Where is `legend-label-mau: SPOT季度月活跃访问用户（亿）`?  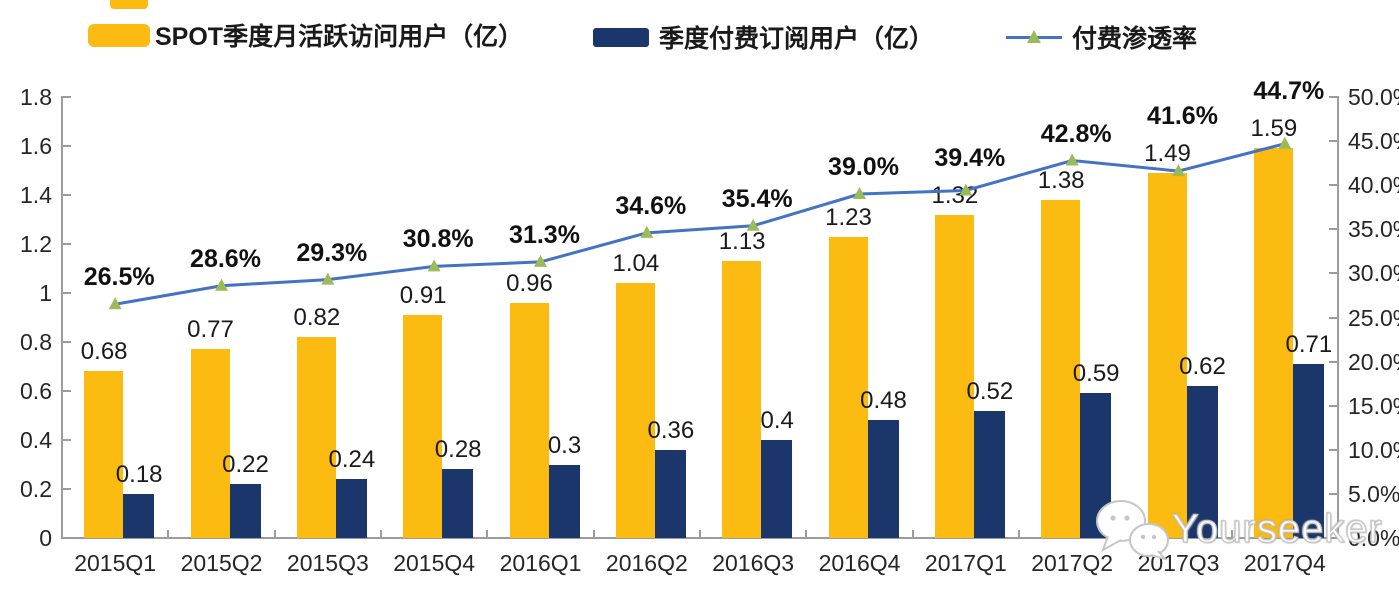
legend-label-mau: SPOT季度月活跃访问用户（亿） is located at coordinates (339, 37).